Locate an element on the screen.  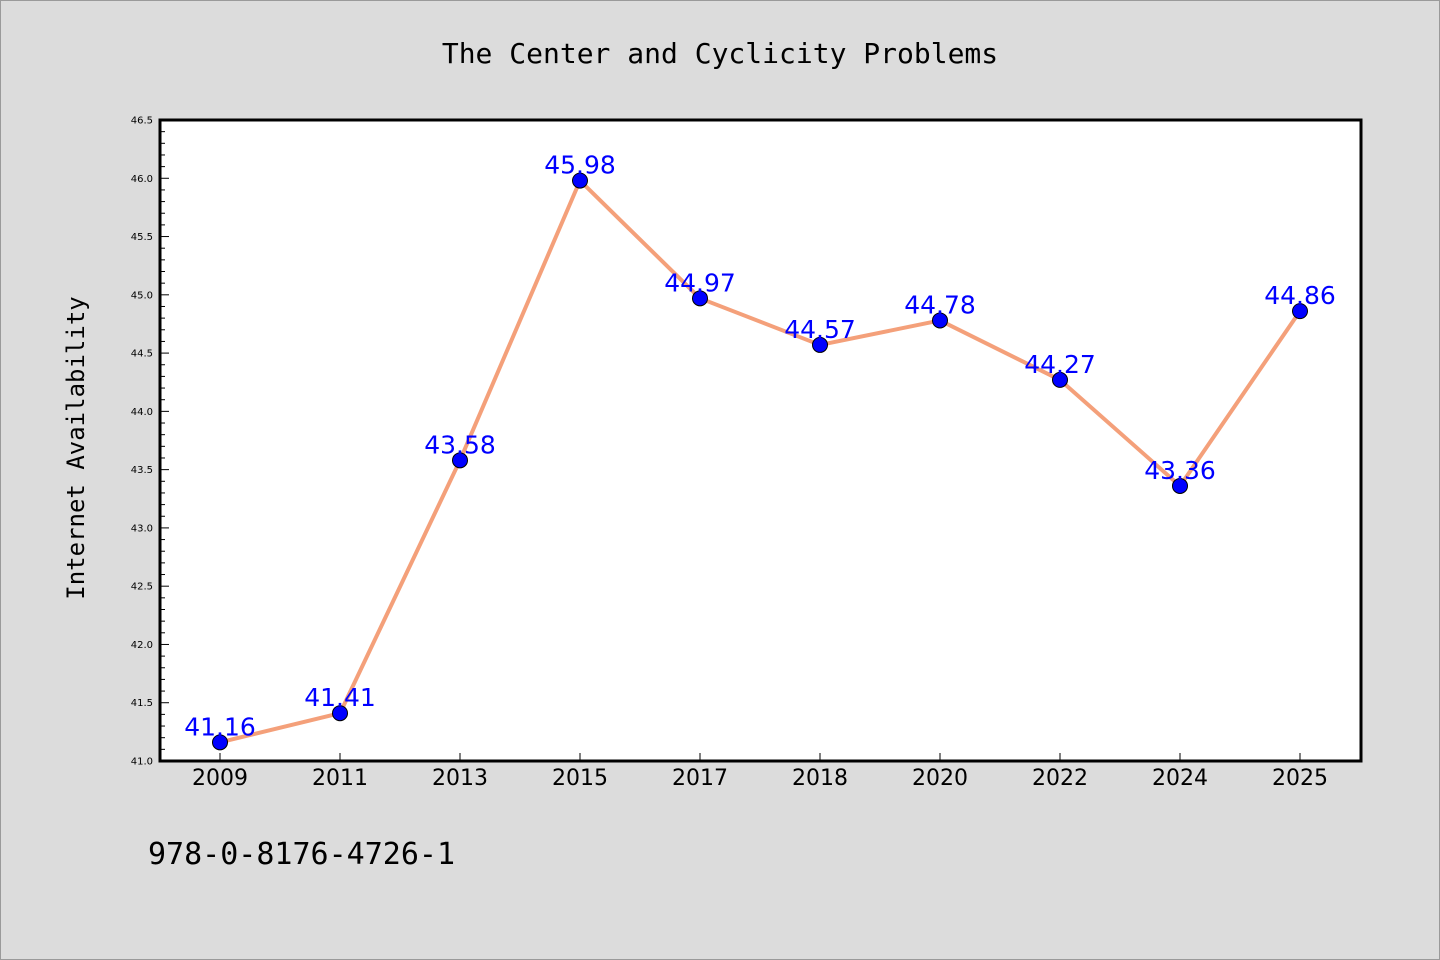
data-label: 44.27 is located at coordinates (1060, 364).